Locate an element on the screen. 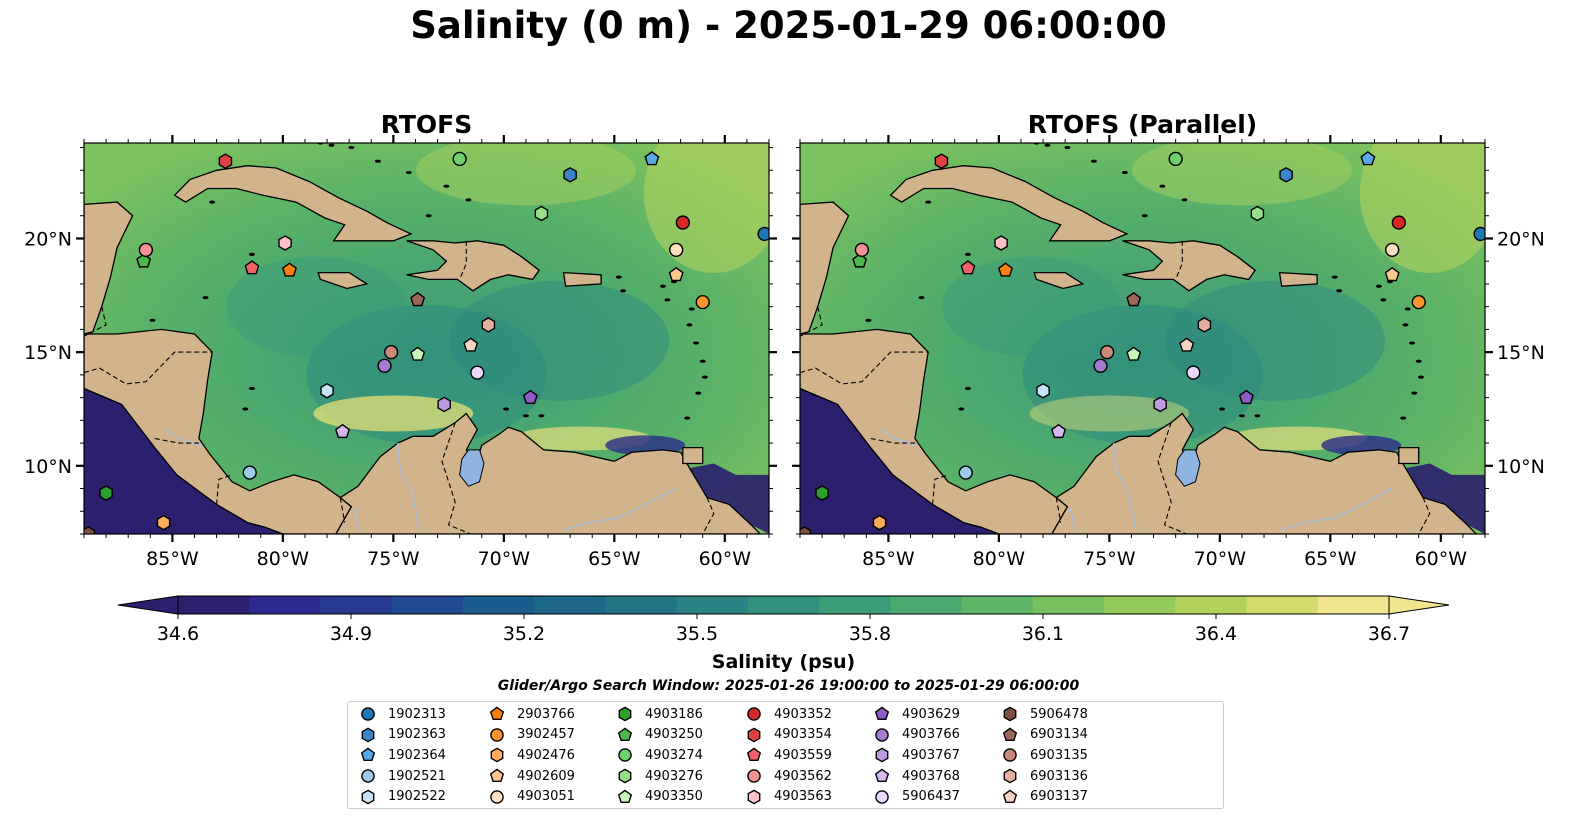 The image size is (1577, 827). legend-entry-4903350: 4903350 is located at coordinates (659, 797).